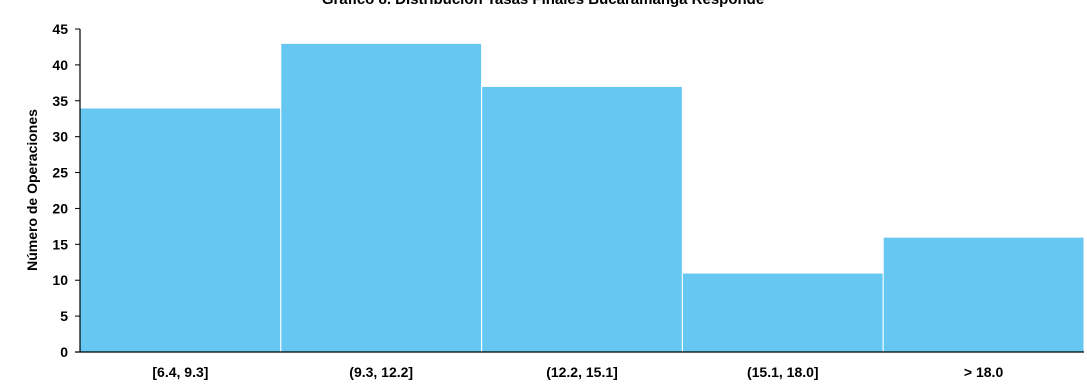 The height and width of the screenshot is (391, 1087). Describe the element at coordinates (783, 372) in the screenshot. I see `x-tick-label: (15.1, 18.0]` at that location.